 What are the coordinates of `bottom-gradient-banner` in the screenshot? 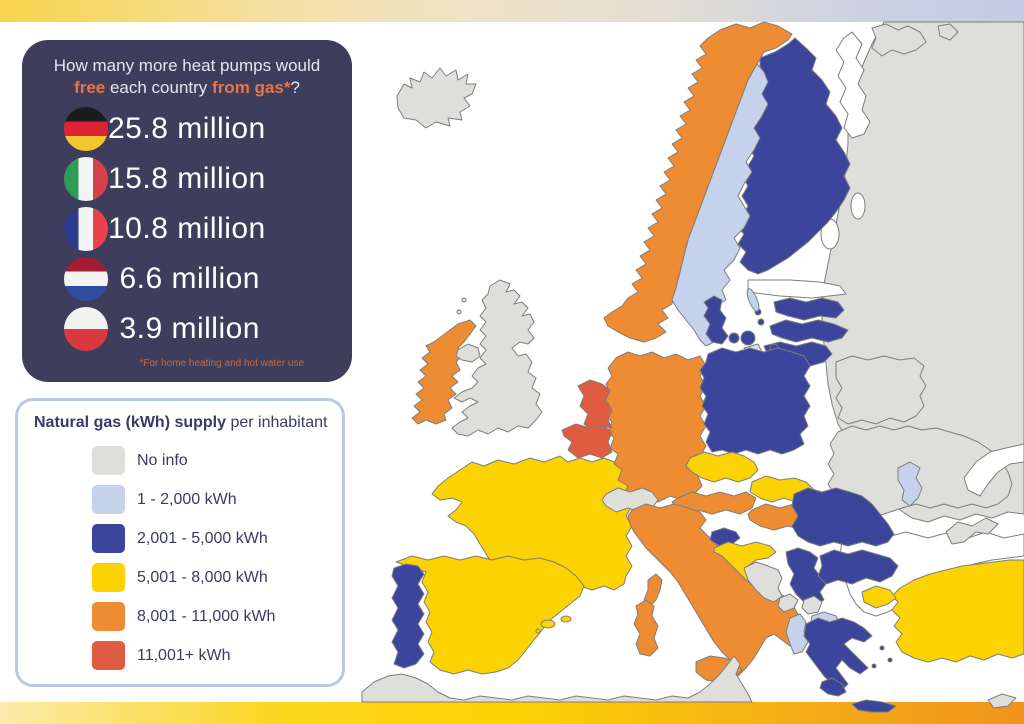 It's located at (512, 713).